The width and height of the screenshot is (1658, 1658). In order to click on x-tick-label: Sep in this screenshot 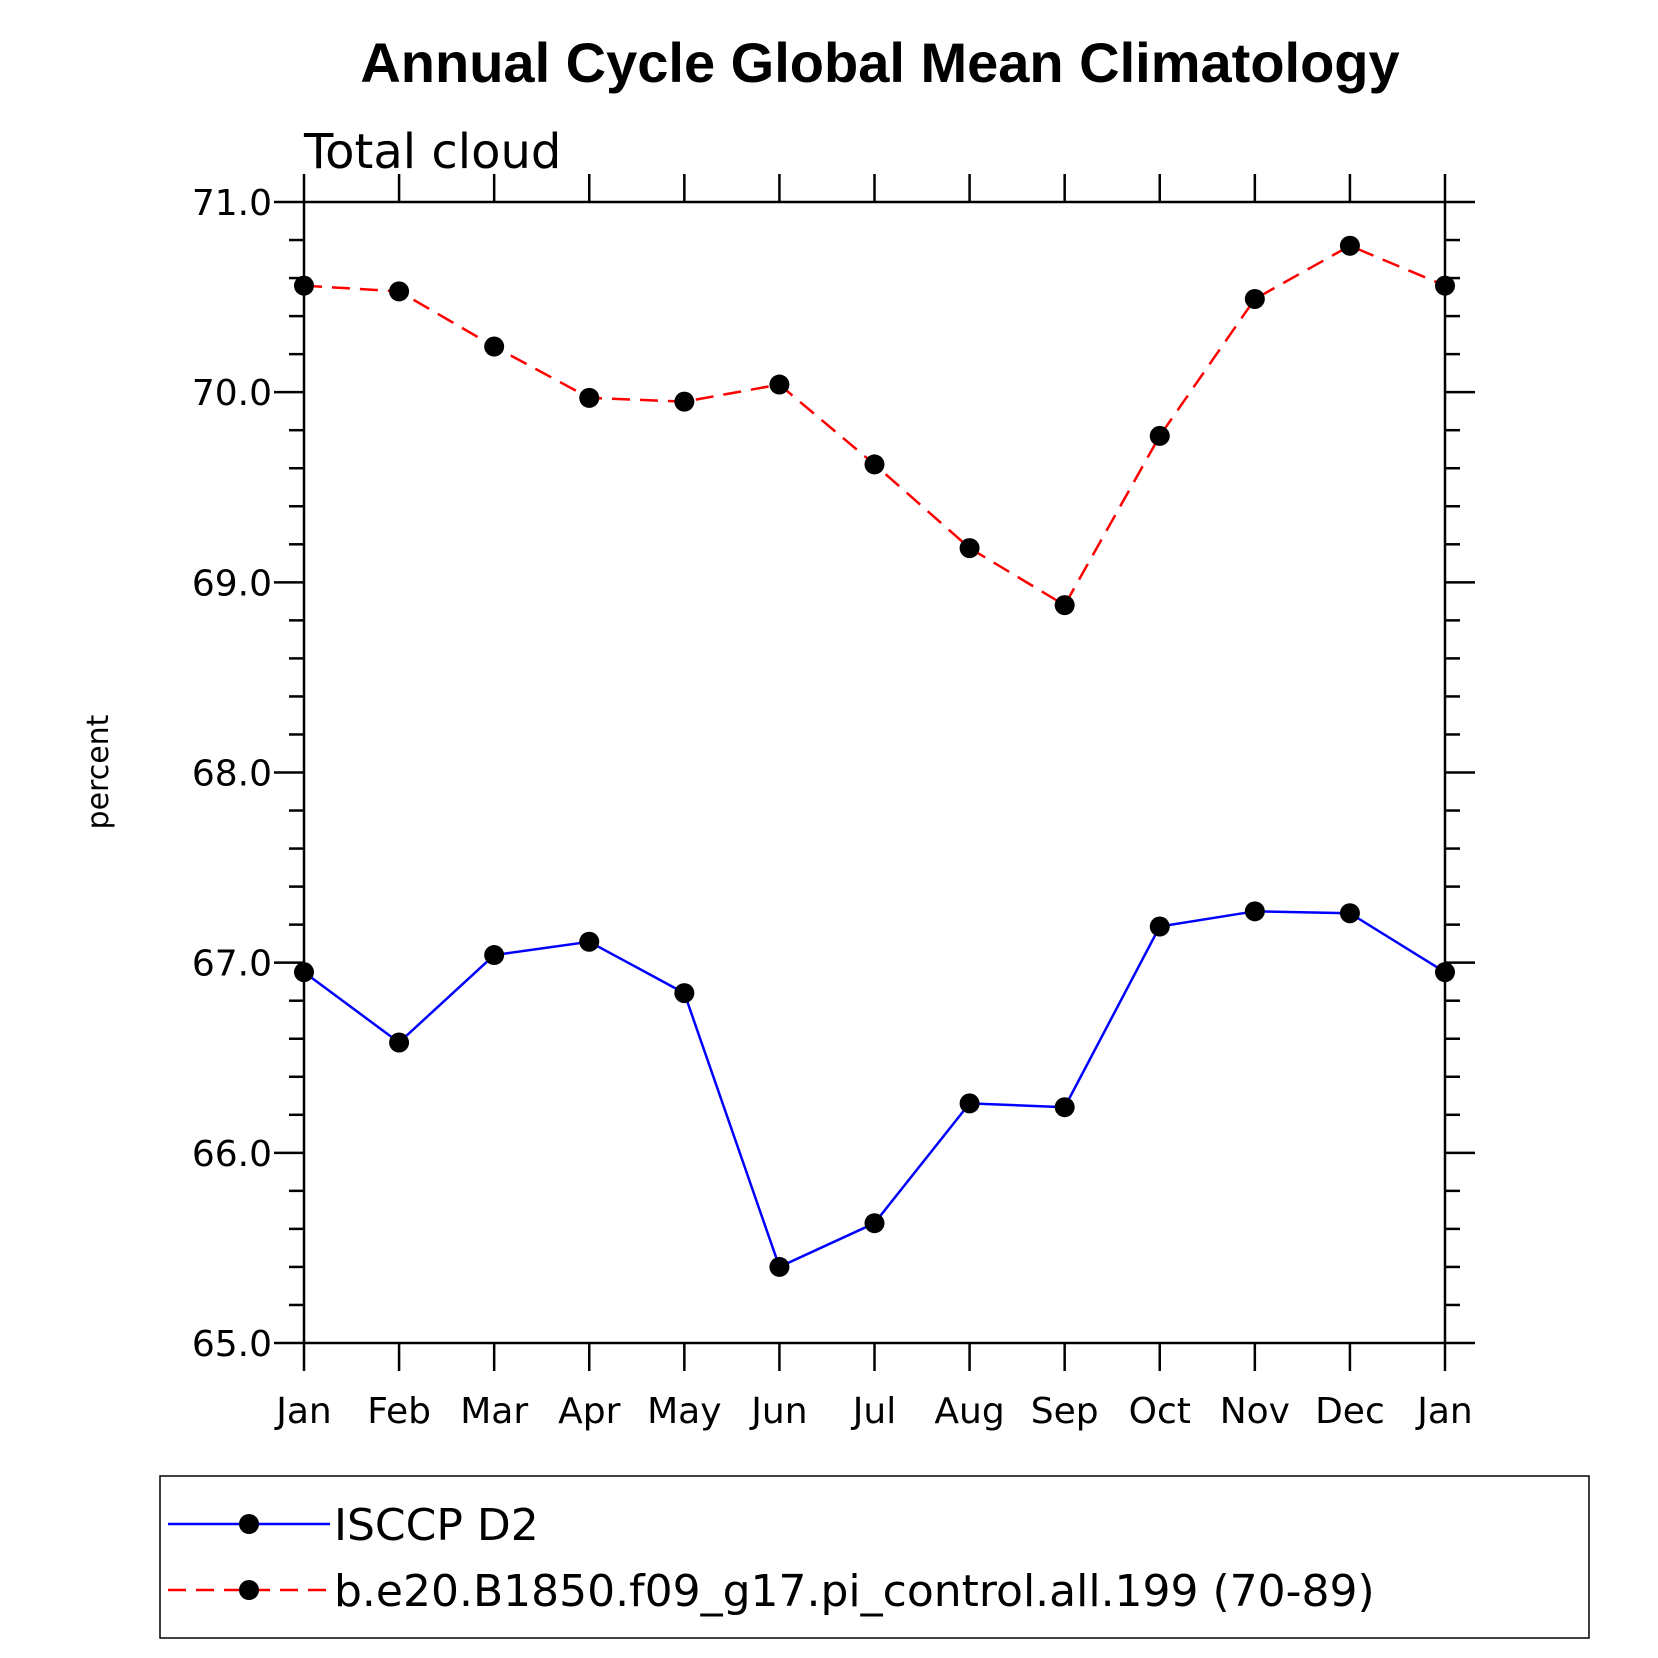, I will do `click(1065, 1411)`.